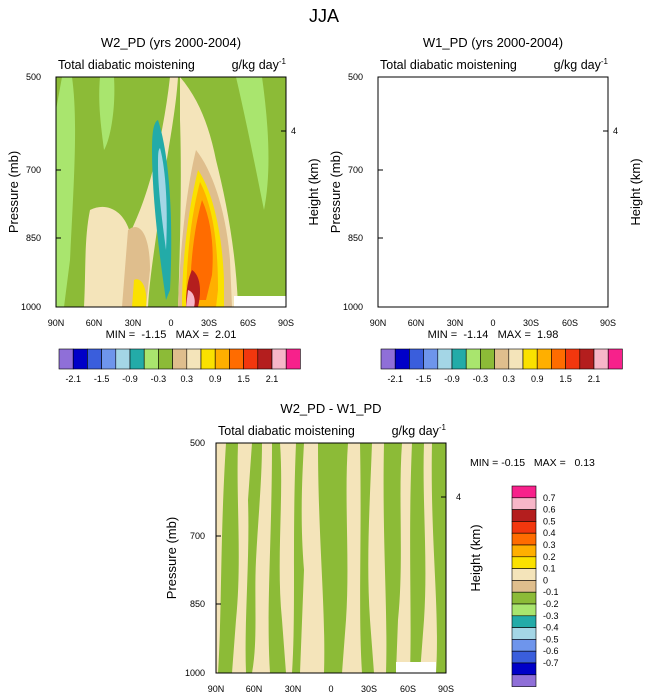 The width and height of the screenshot is (648, 698). Describe the element at coordinates (549, 569) in the screenshot. I see `colorbar-label: 0.1` at that location.